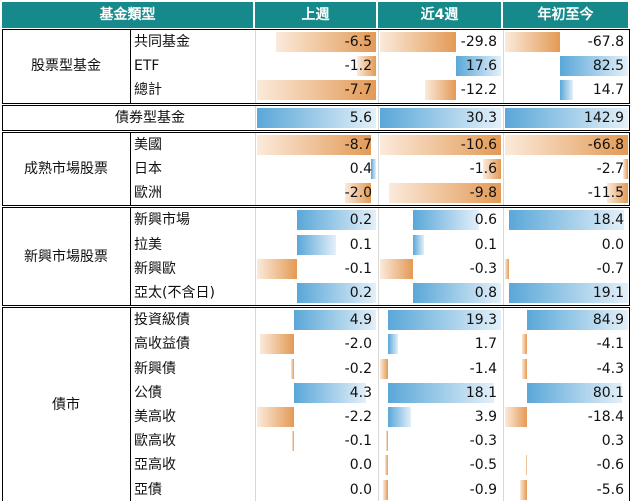  What do you see at coordinates (360, 169) in the screenshot?
I see `value: 0.4` at bounding box center [360, 169].